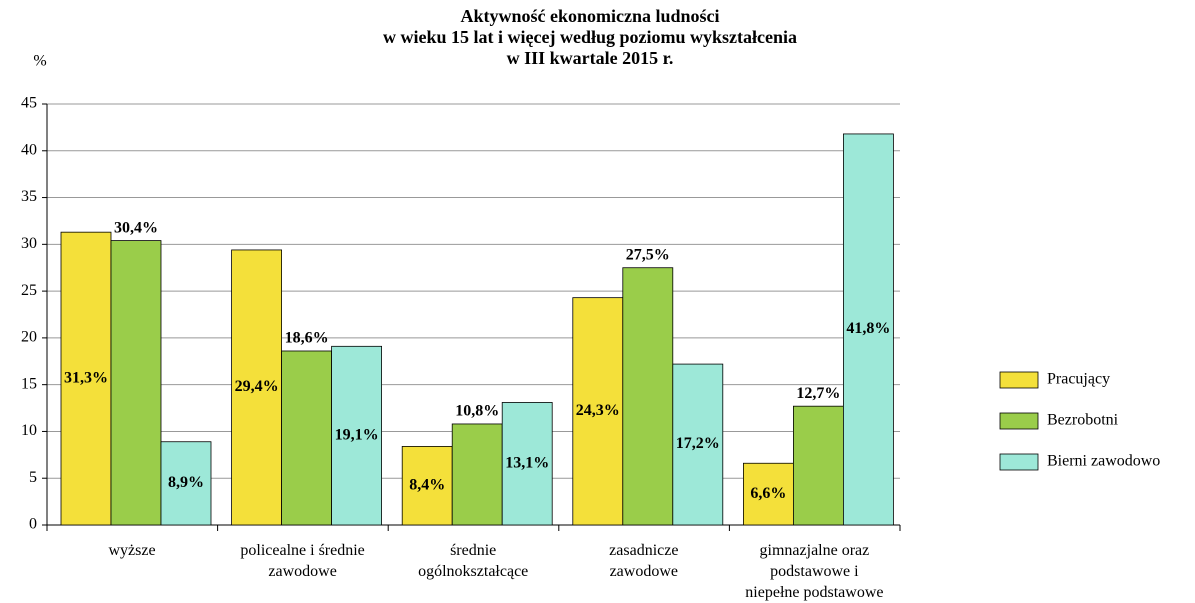 The width and height of the screenshot is (1195, 603). What do you see at coordinates (33, 477) in the screenshot?
I see `y-tick-label: 5` at bounding box center [33, 477].